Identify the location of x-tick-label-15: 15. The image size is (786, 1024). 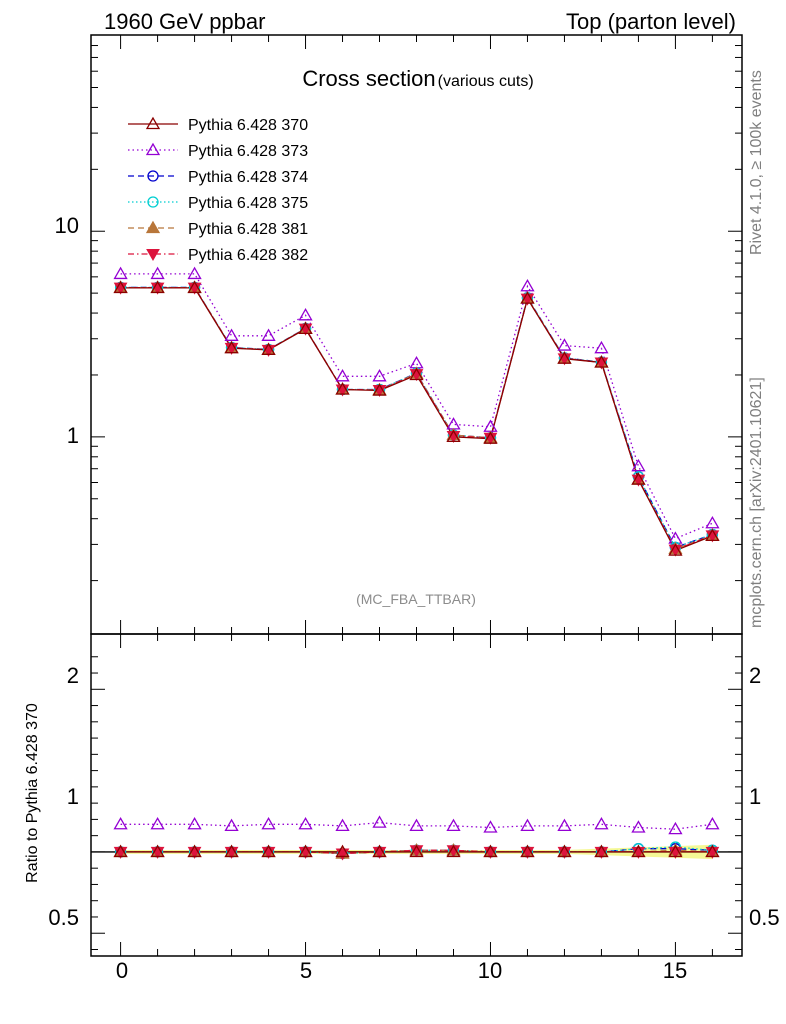
(675, 970).